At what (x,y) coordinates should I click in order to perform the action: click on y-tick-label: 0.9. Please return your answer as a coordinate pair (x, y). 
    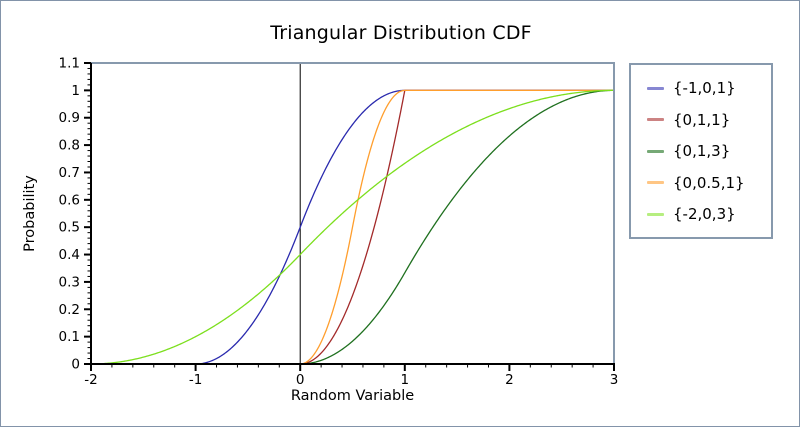
    Looking at the image, I should click on (69, 118).